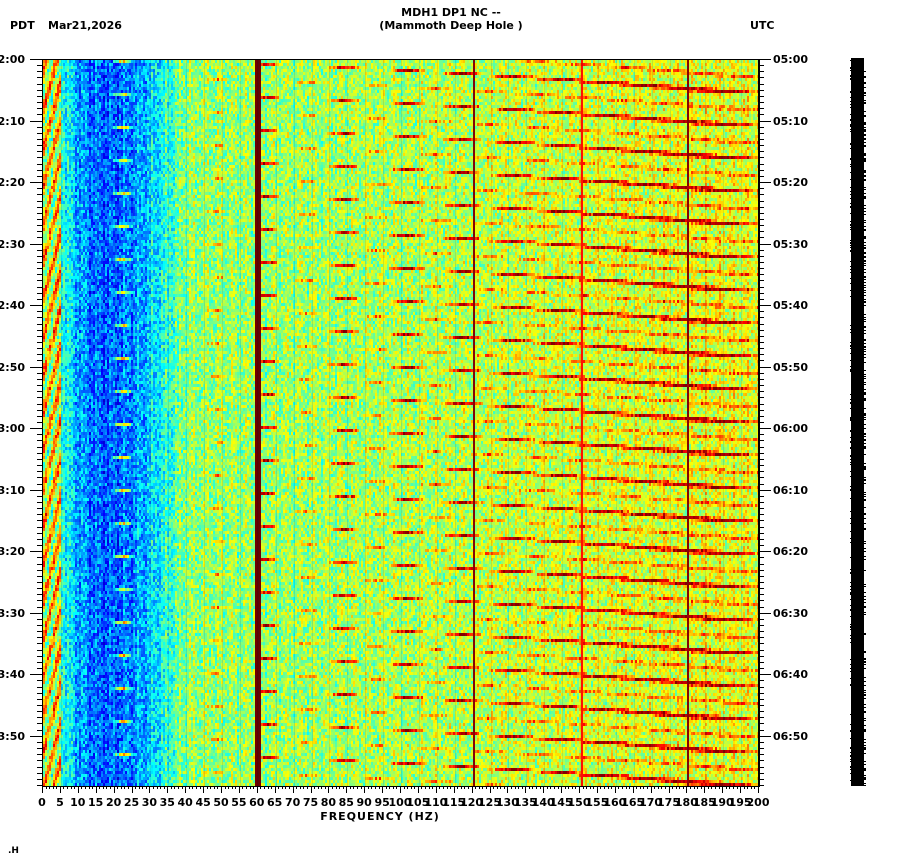 The width and height of the screenshot is (902, 864). I want to click on frequency-tick-label: 190, so click(722, 802).